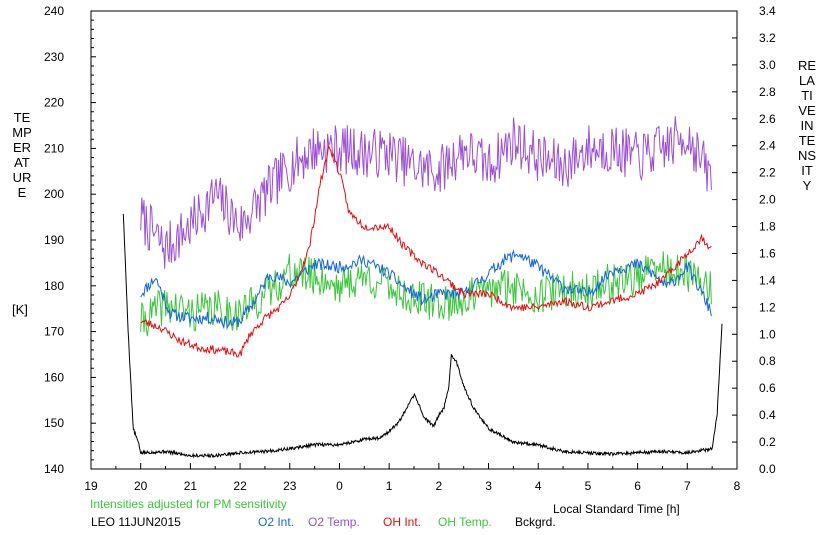 This screenshot has height=535, width=828. Describe the element at coordinates (637, 486) in the screenshot. I see `x-tick-label: 6` at that location.